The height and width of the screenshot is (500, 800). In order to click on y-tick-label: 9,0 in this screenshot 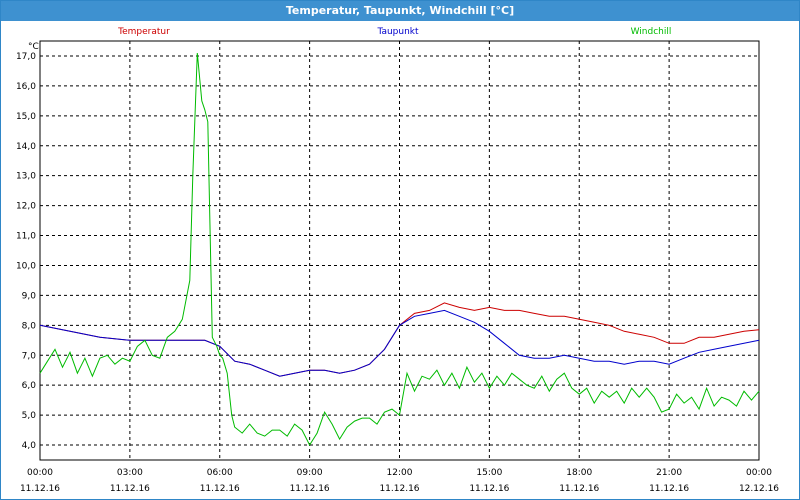, I will do `click(29, 296)`.